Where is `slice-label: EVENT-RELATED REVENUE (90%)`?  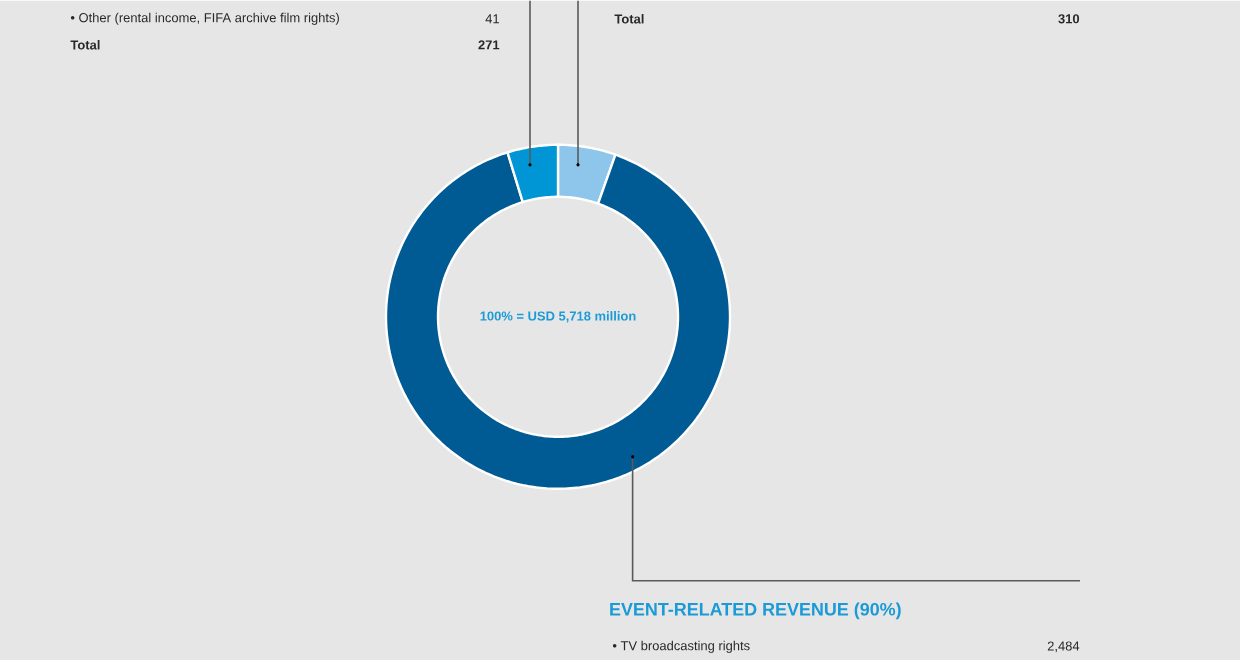
slice-label: EVENT-RELATED REVENUE (90%) is located at coordinates (755, 610).